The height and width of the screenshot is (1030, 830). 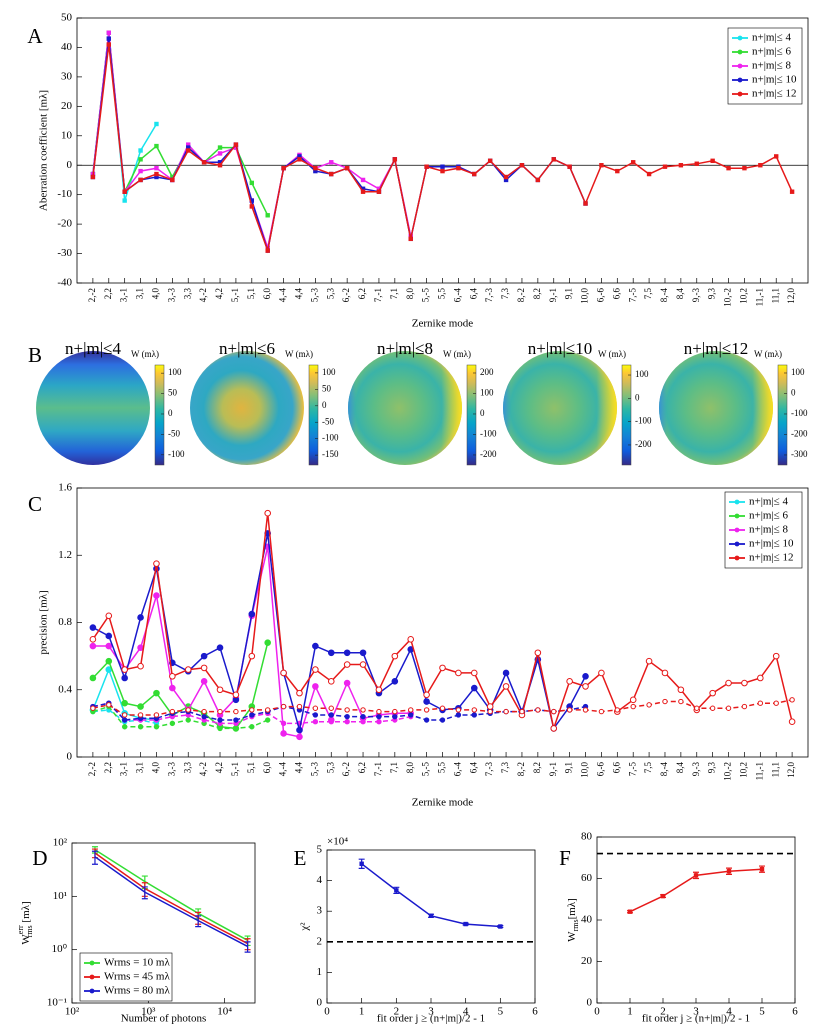 What do you see at coordinates (397, 1012) in the screenshot?
I see `x-tick-label: 2` at bounding box center [397, 1012].